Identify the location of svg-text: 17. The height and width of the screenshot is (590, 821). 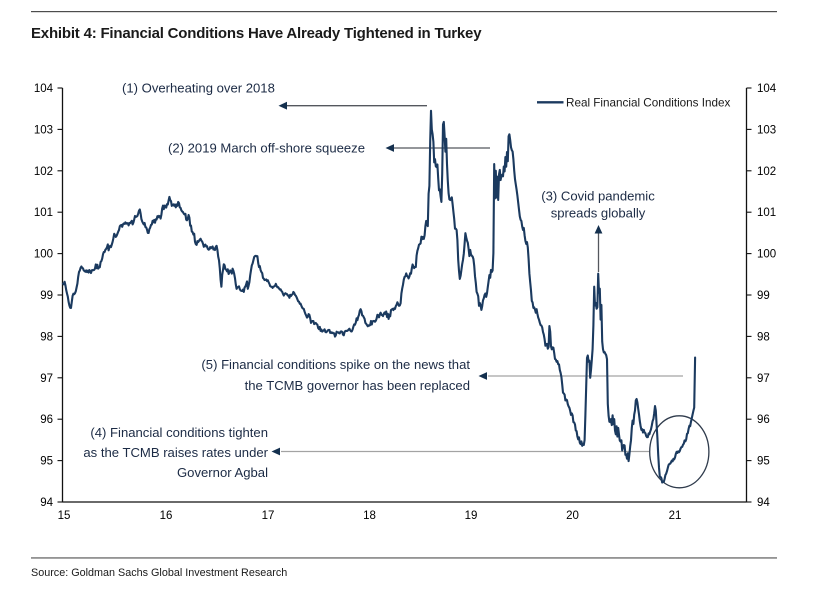
(268, 516).